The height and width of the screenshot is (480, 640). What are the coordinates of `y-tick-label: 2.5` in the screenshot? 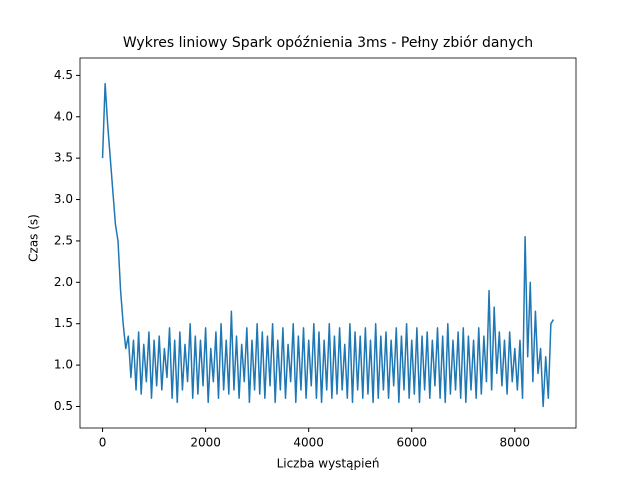 It's located at (63, 240).